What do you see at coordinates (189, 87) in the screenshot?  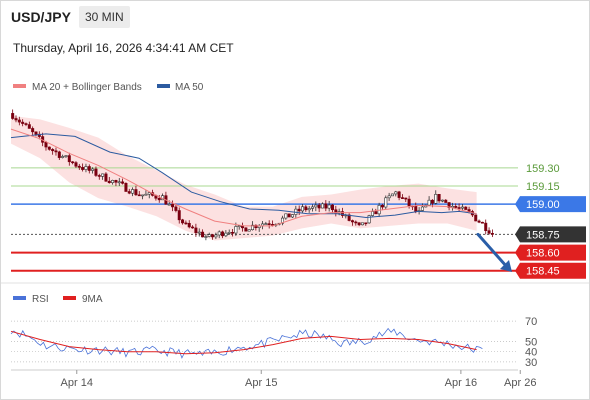 I see `legend-ma50-label: MA 50` at bounding box center [189, 87].